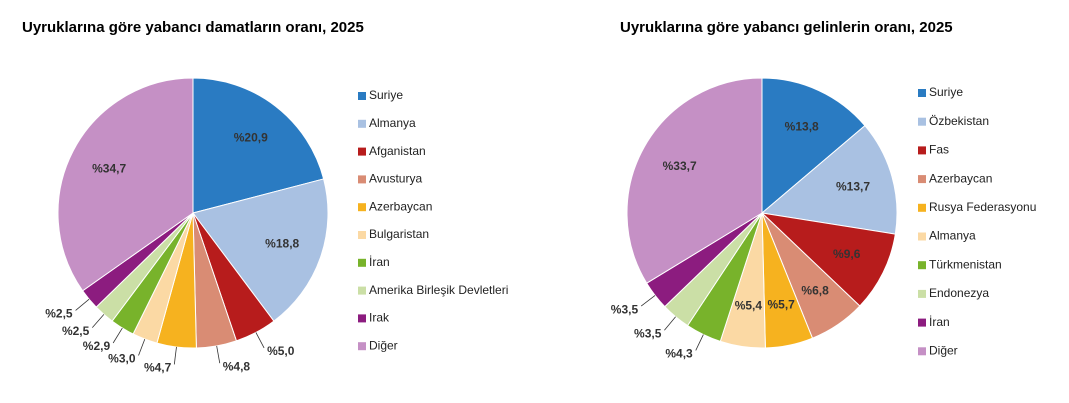  What do you see at coordinates (237, 366) in the screenshot?
I see `value-label: %4,8` at bounding box center [237, 366].